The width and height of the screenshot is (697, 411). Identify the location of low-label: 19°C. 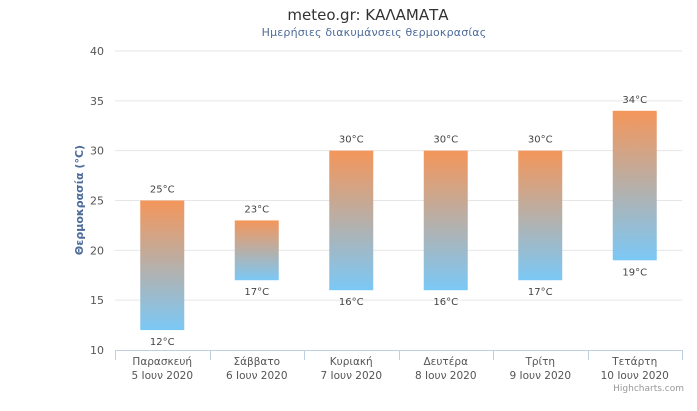
(634, 272).